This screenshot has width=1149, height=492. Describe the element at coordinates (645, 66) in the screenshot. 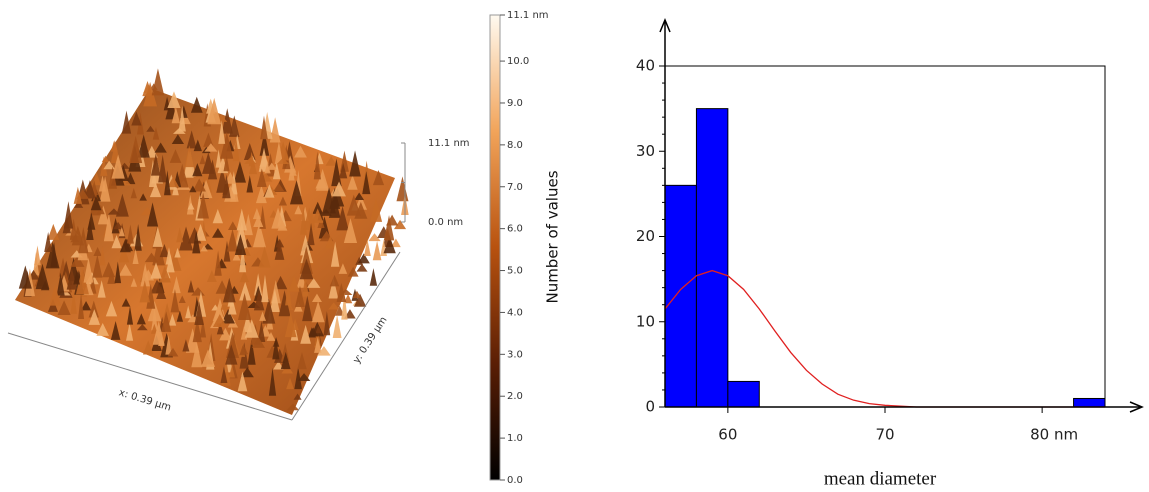

I see `y-tick-label: 40` at that location.